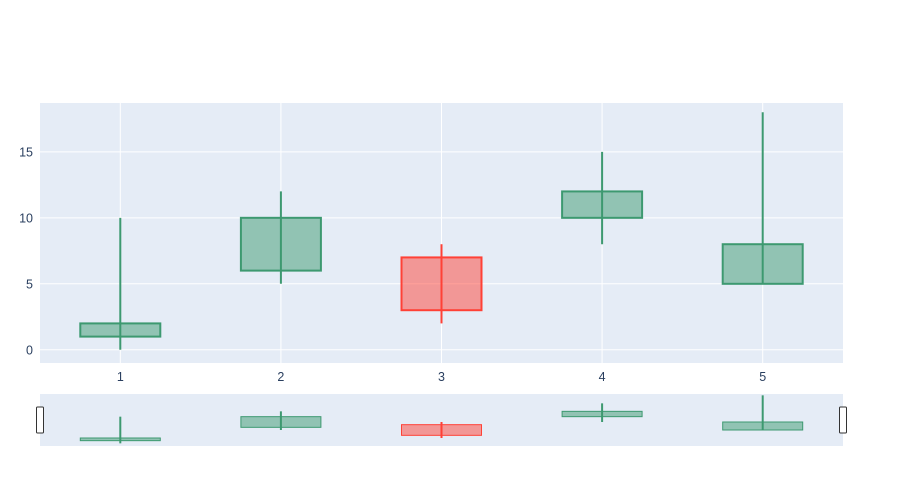 This screenshot has height=485, width=923. I want to click on y-tick-label: 0, so click(29, 350).